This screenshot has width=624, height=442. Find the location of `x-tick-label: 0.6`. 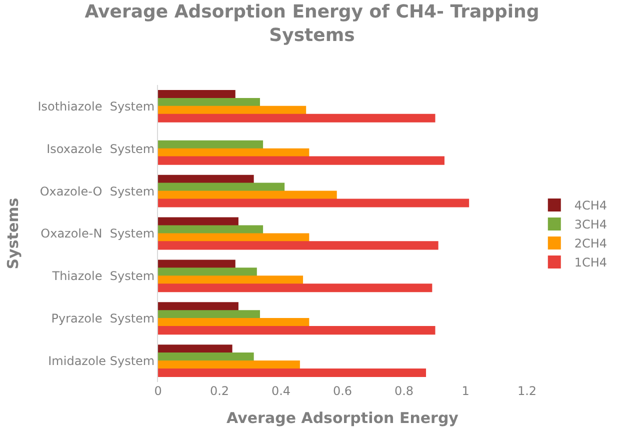

x-tick-label: 0.6 is located at coordinates (342, 391).